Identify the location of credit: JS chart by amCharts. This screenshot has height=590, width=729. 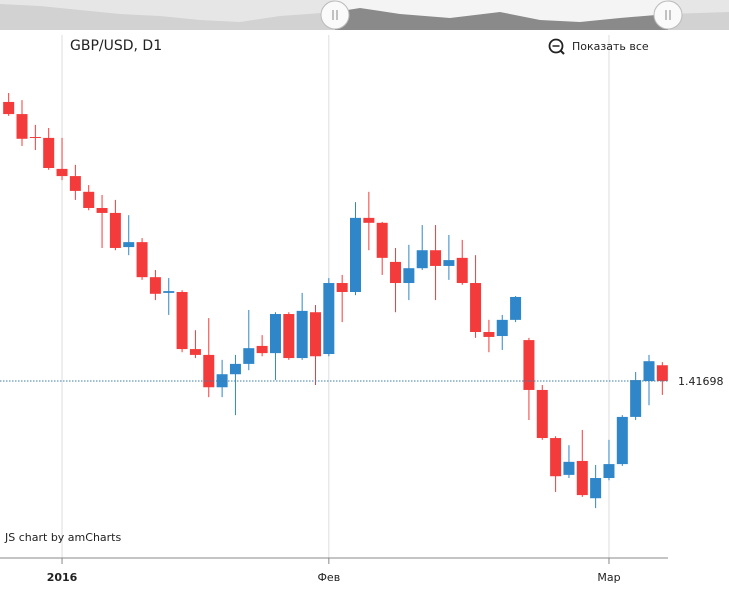
(62, 537).